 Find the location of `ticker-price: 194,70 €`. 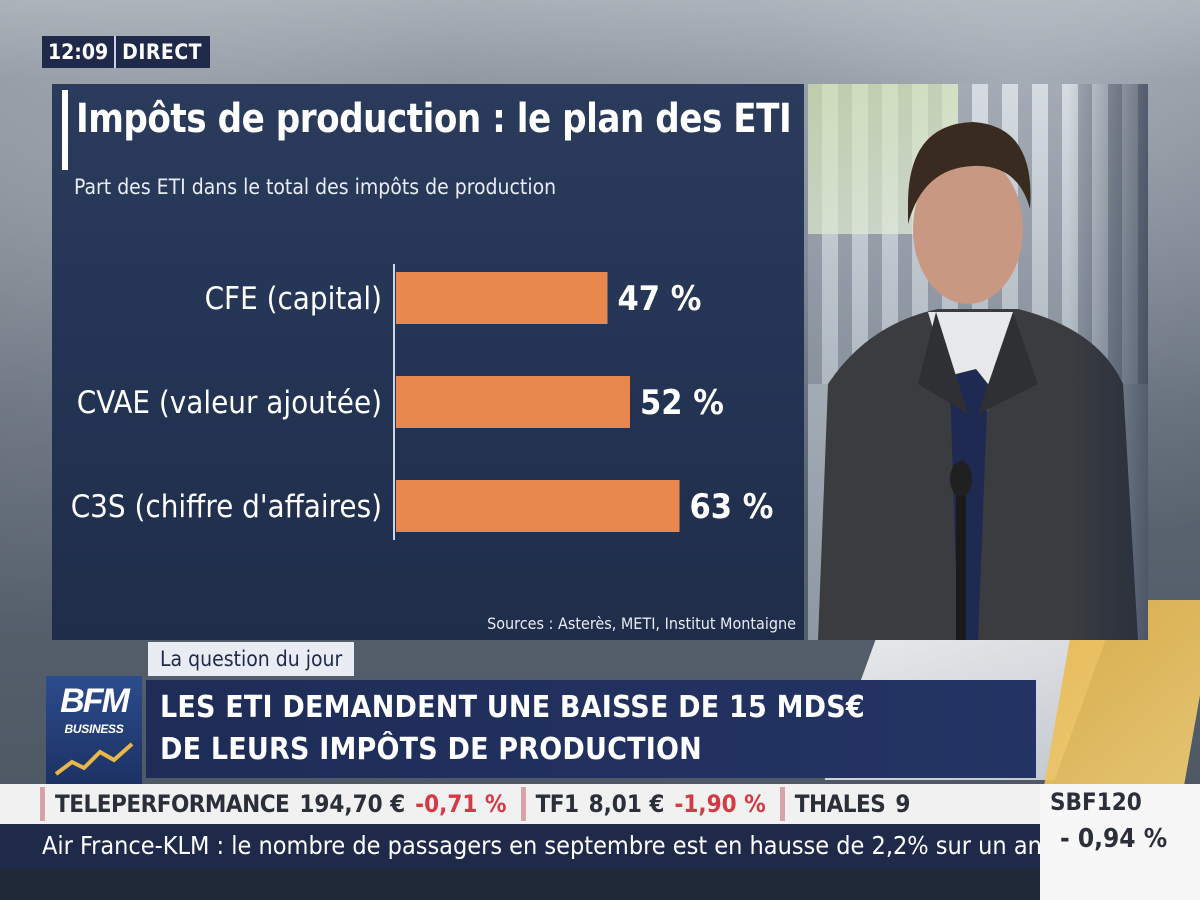

ticker-price: 194,70 € is located at coordinates (352, 804).